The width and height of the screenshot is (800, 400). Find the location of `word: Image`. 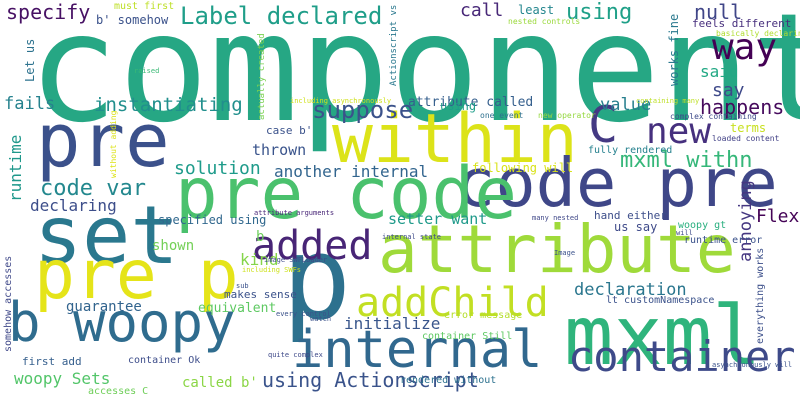

word: Image is located at coordinates (565, 253).